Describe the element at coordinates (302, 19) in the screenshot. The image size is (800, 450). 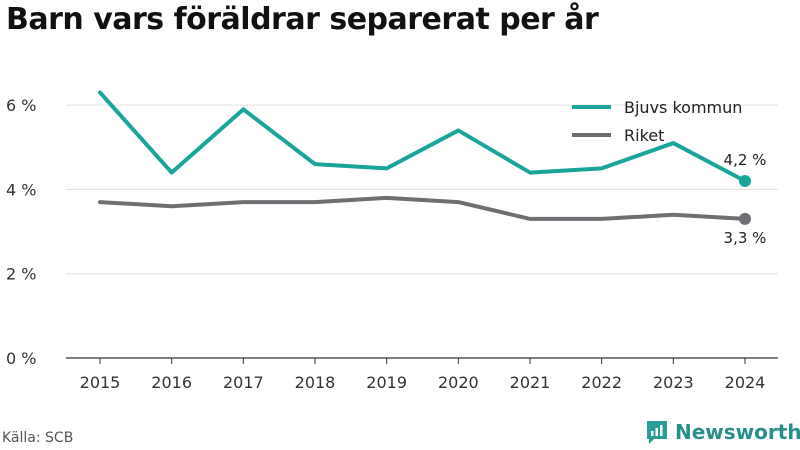
I see `chart-title: Barn vars föräldrar separerat per år` at that location.